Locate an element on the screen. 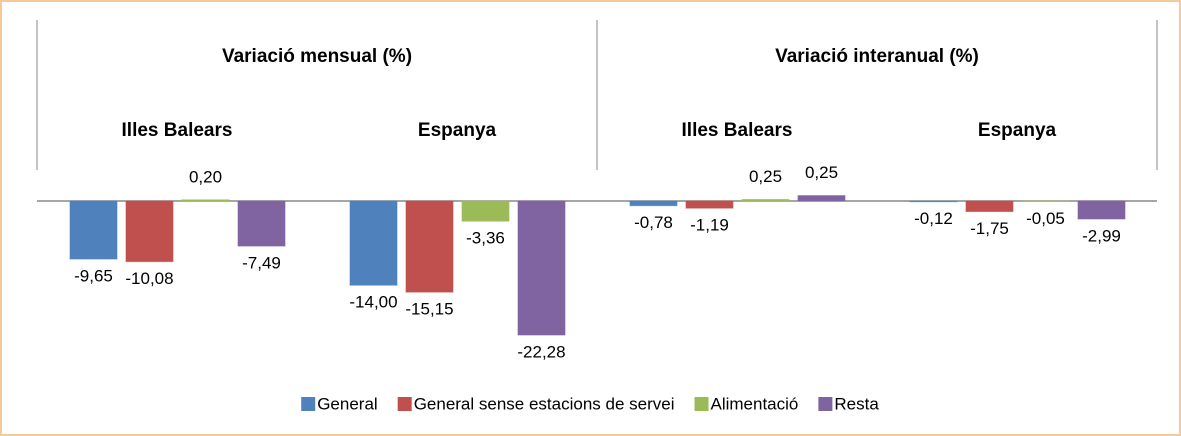  value-label: -0,78 is located at coordinates (653, 222).